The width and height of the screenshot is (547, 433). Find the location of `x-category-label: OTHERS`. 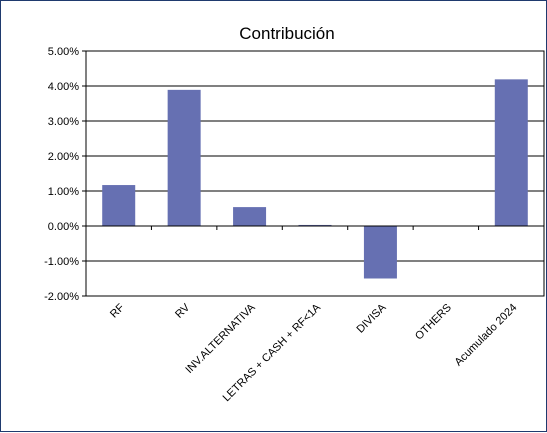

x-category-label: OTHERS is located at coordinates (433, 322).